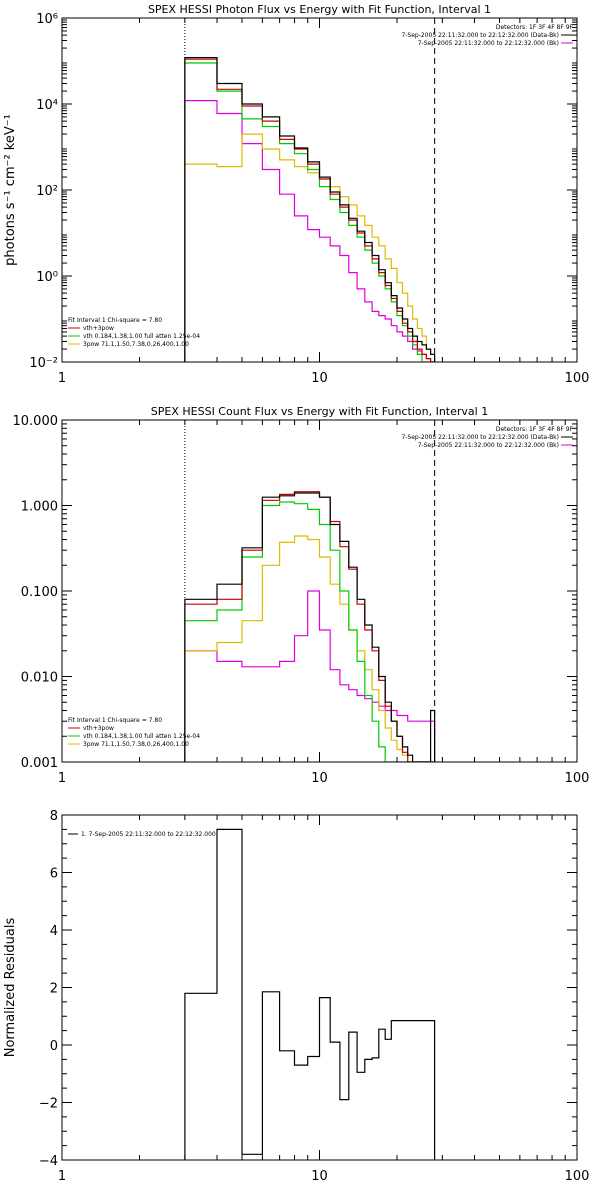 The image size is (600, 1200). What do you see at coordinates (39, 592) in the screenshot?
I see `y-tick-label: 0.100` at bounding box center [39, 592].